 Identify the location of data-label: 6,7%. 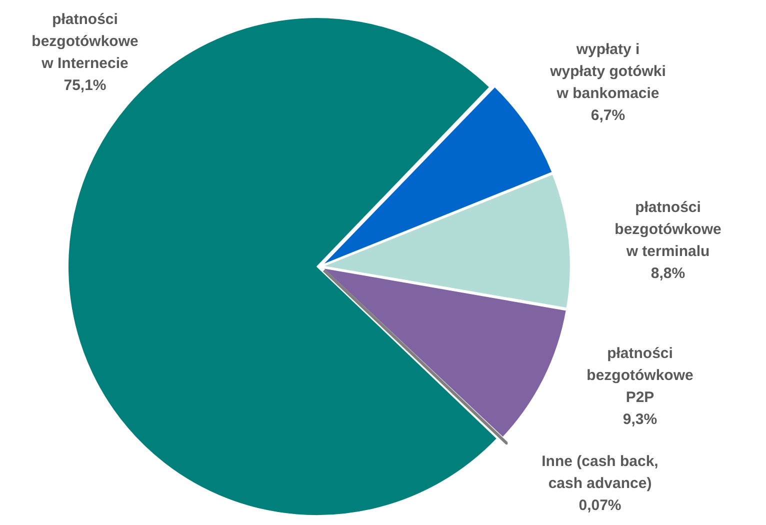
(608, 115).